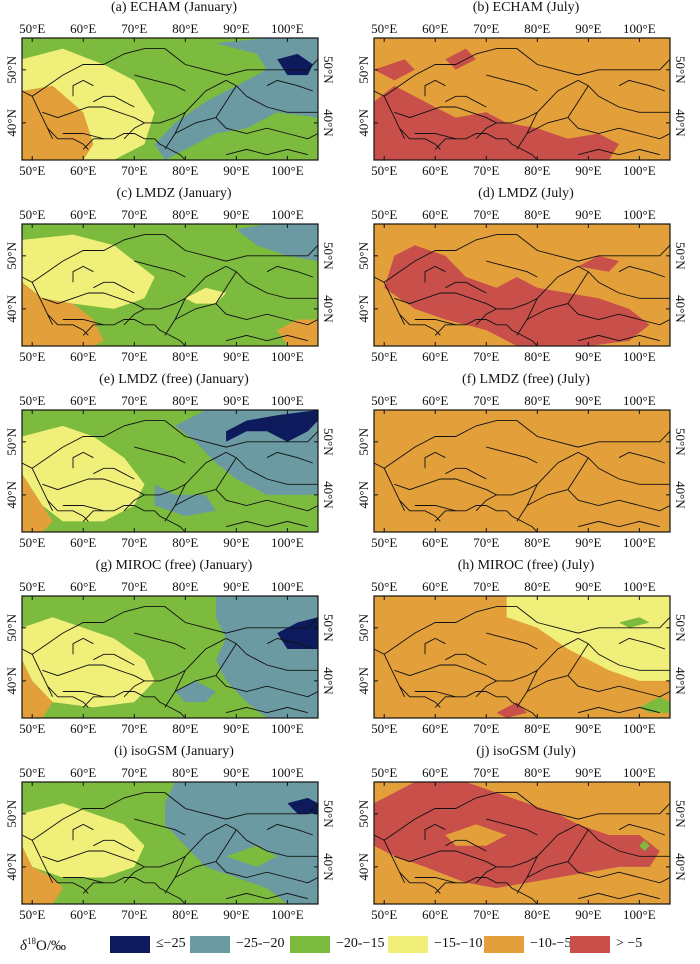 The width and height of the screenshot is (700, 964). I want to click on map-frame, so click(170, 657).